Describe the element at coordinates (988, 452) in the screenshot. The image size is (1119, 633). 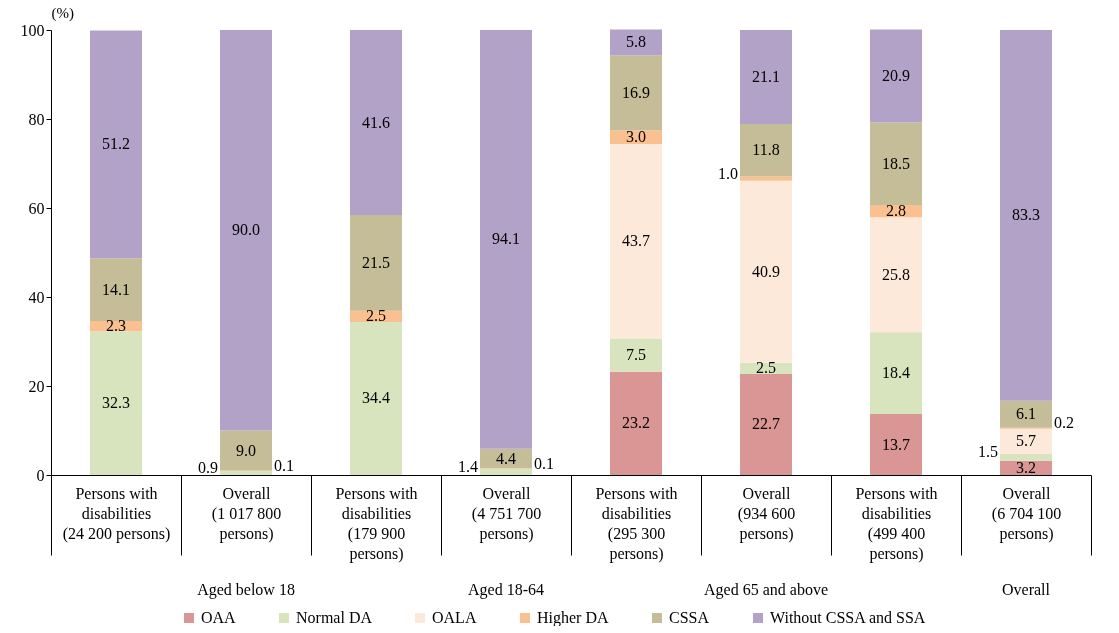
I see `data-label: 1.5` at that location.